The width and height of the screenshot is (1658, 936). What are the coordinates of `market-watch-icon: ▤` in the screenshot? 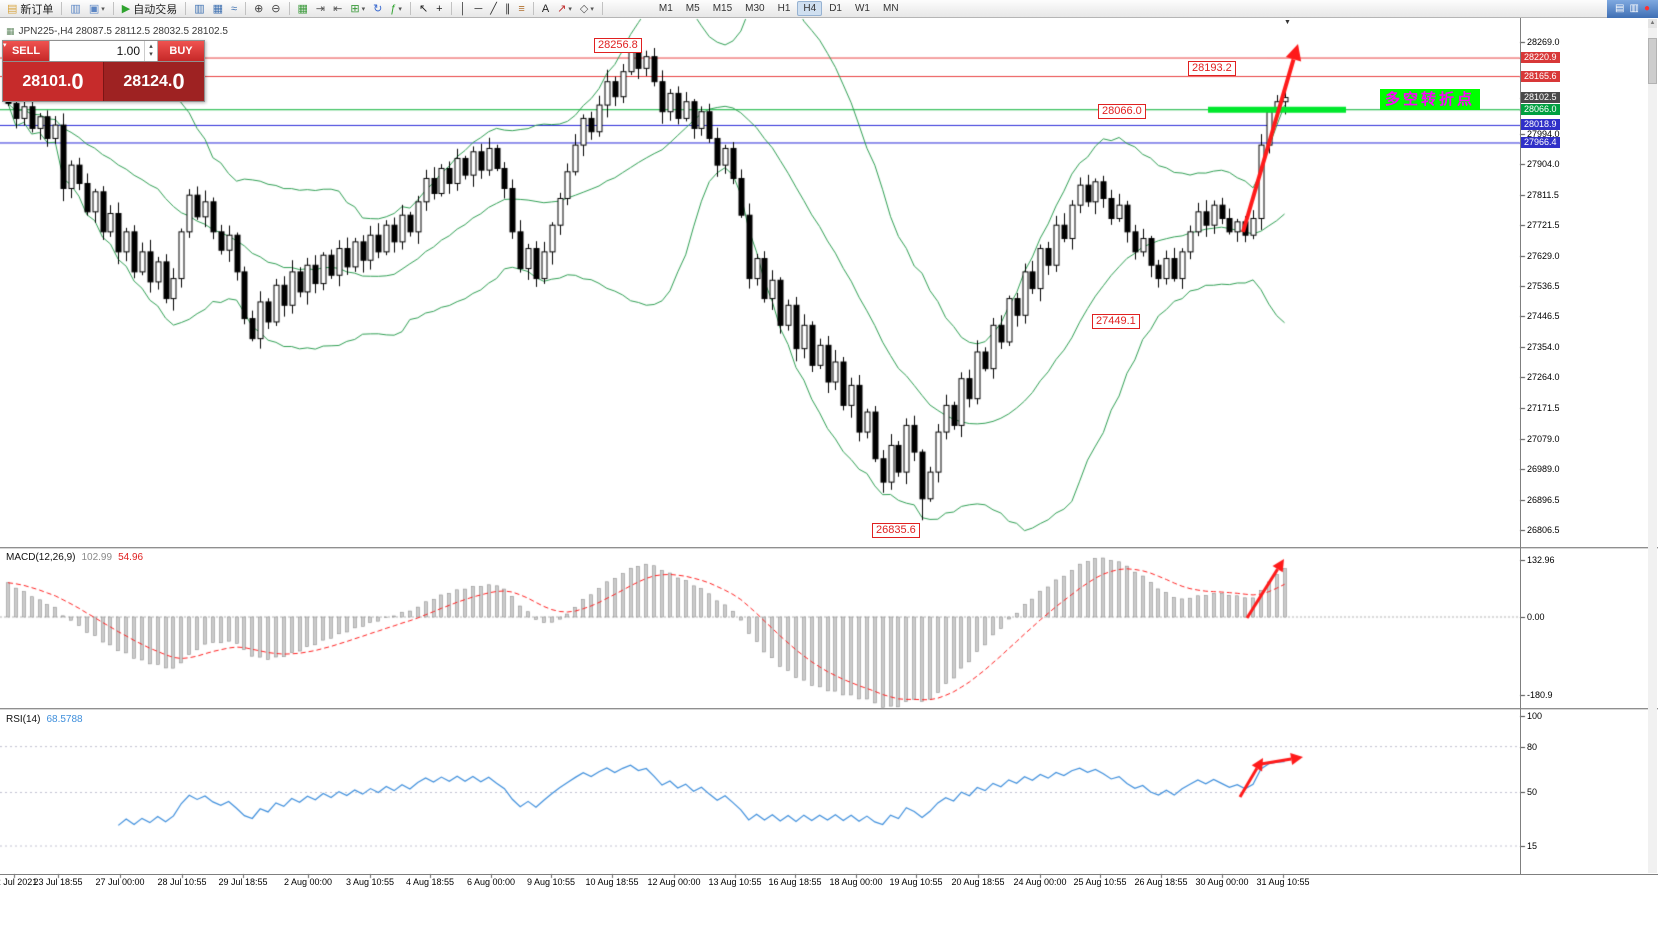 It's located at (1620, 8).